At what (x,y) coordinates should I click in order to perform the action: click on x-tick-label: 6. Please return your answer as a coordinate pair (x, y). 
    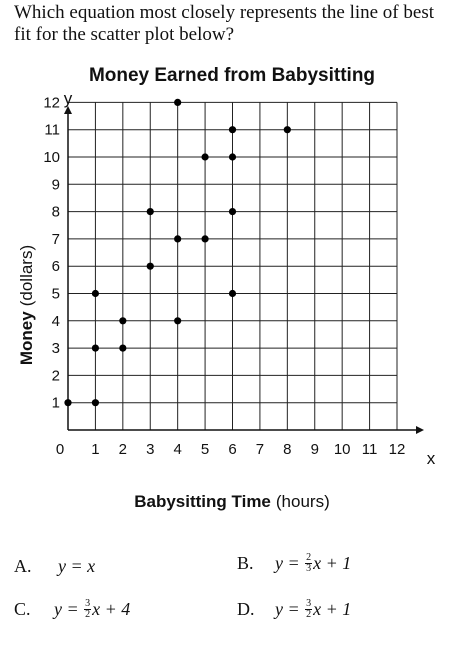
    Looking at the image, I should click on (232, 449).